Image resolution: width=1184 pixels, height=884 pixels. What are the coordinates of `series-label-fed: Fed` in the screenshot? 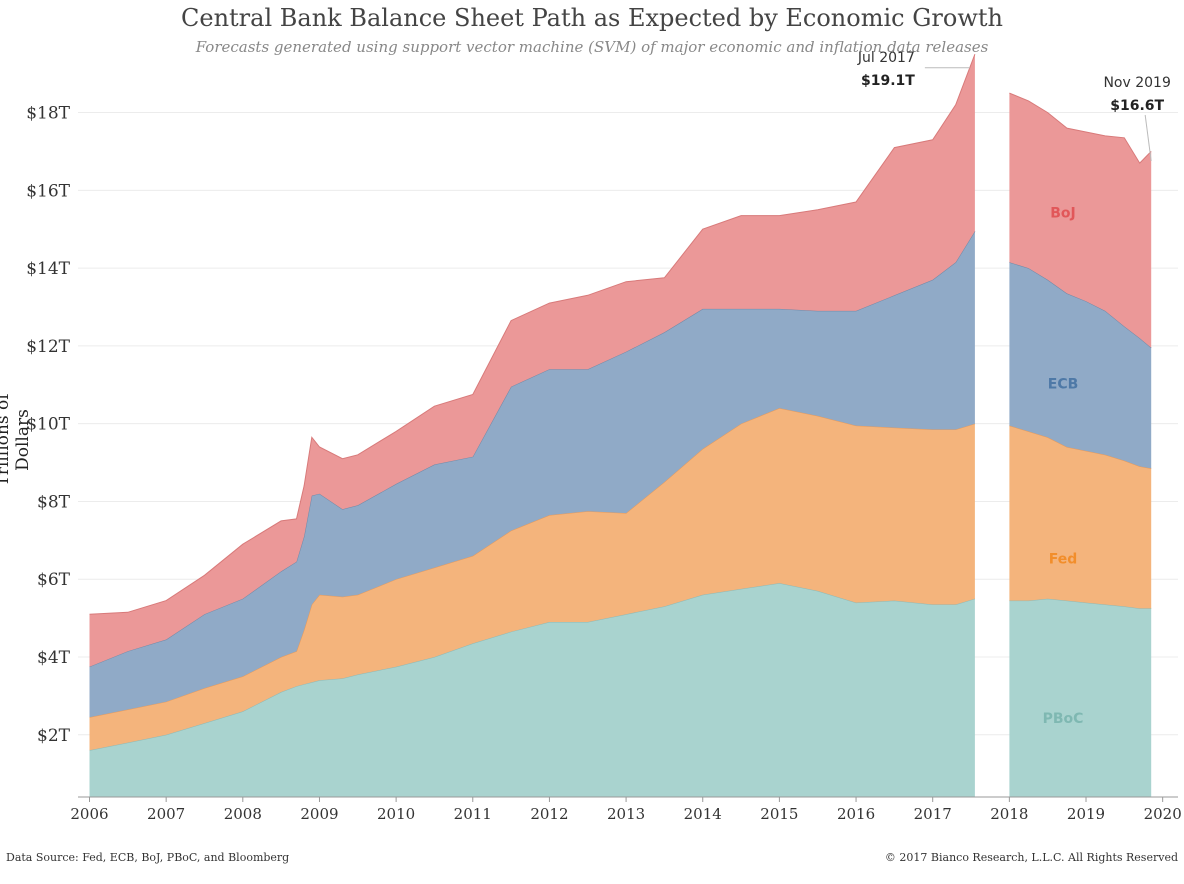 It's located at (1063, 560).